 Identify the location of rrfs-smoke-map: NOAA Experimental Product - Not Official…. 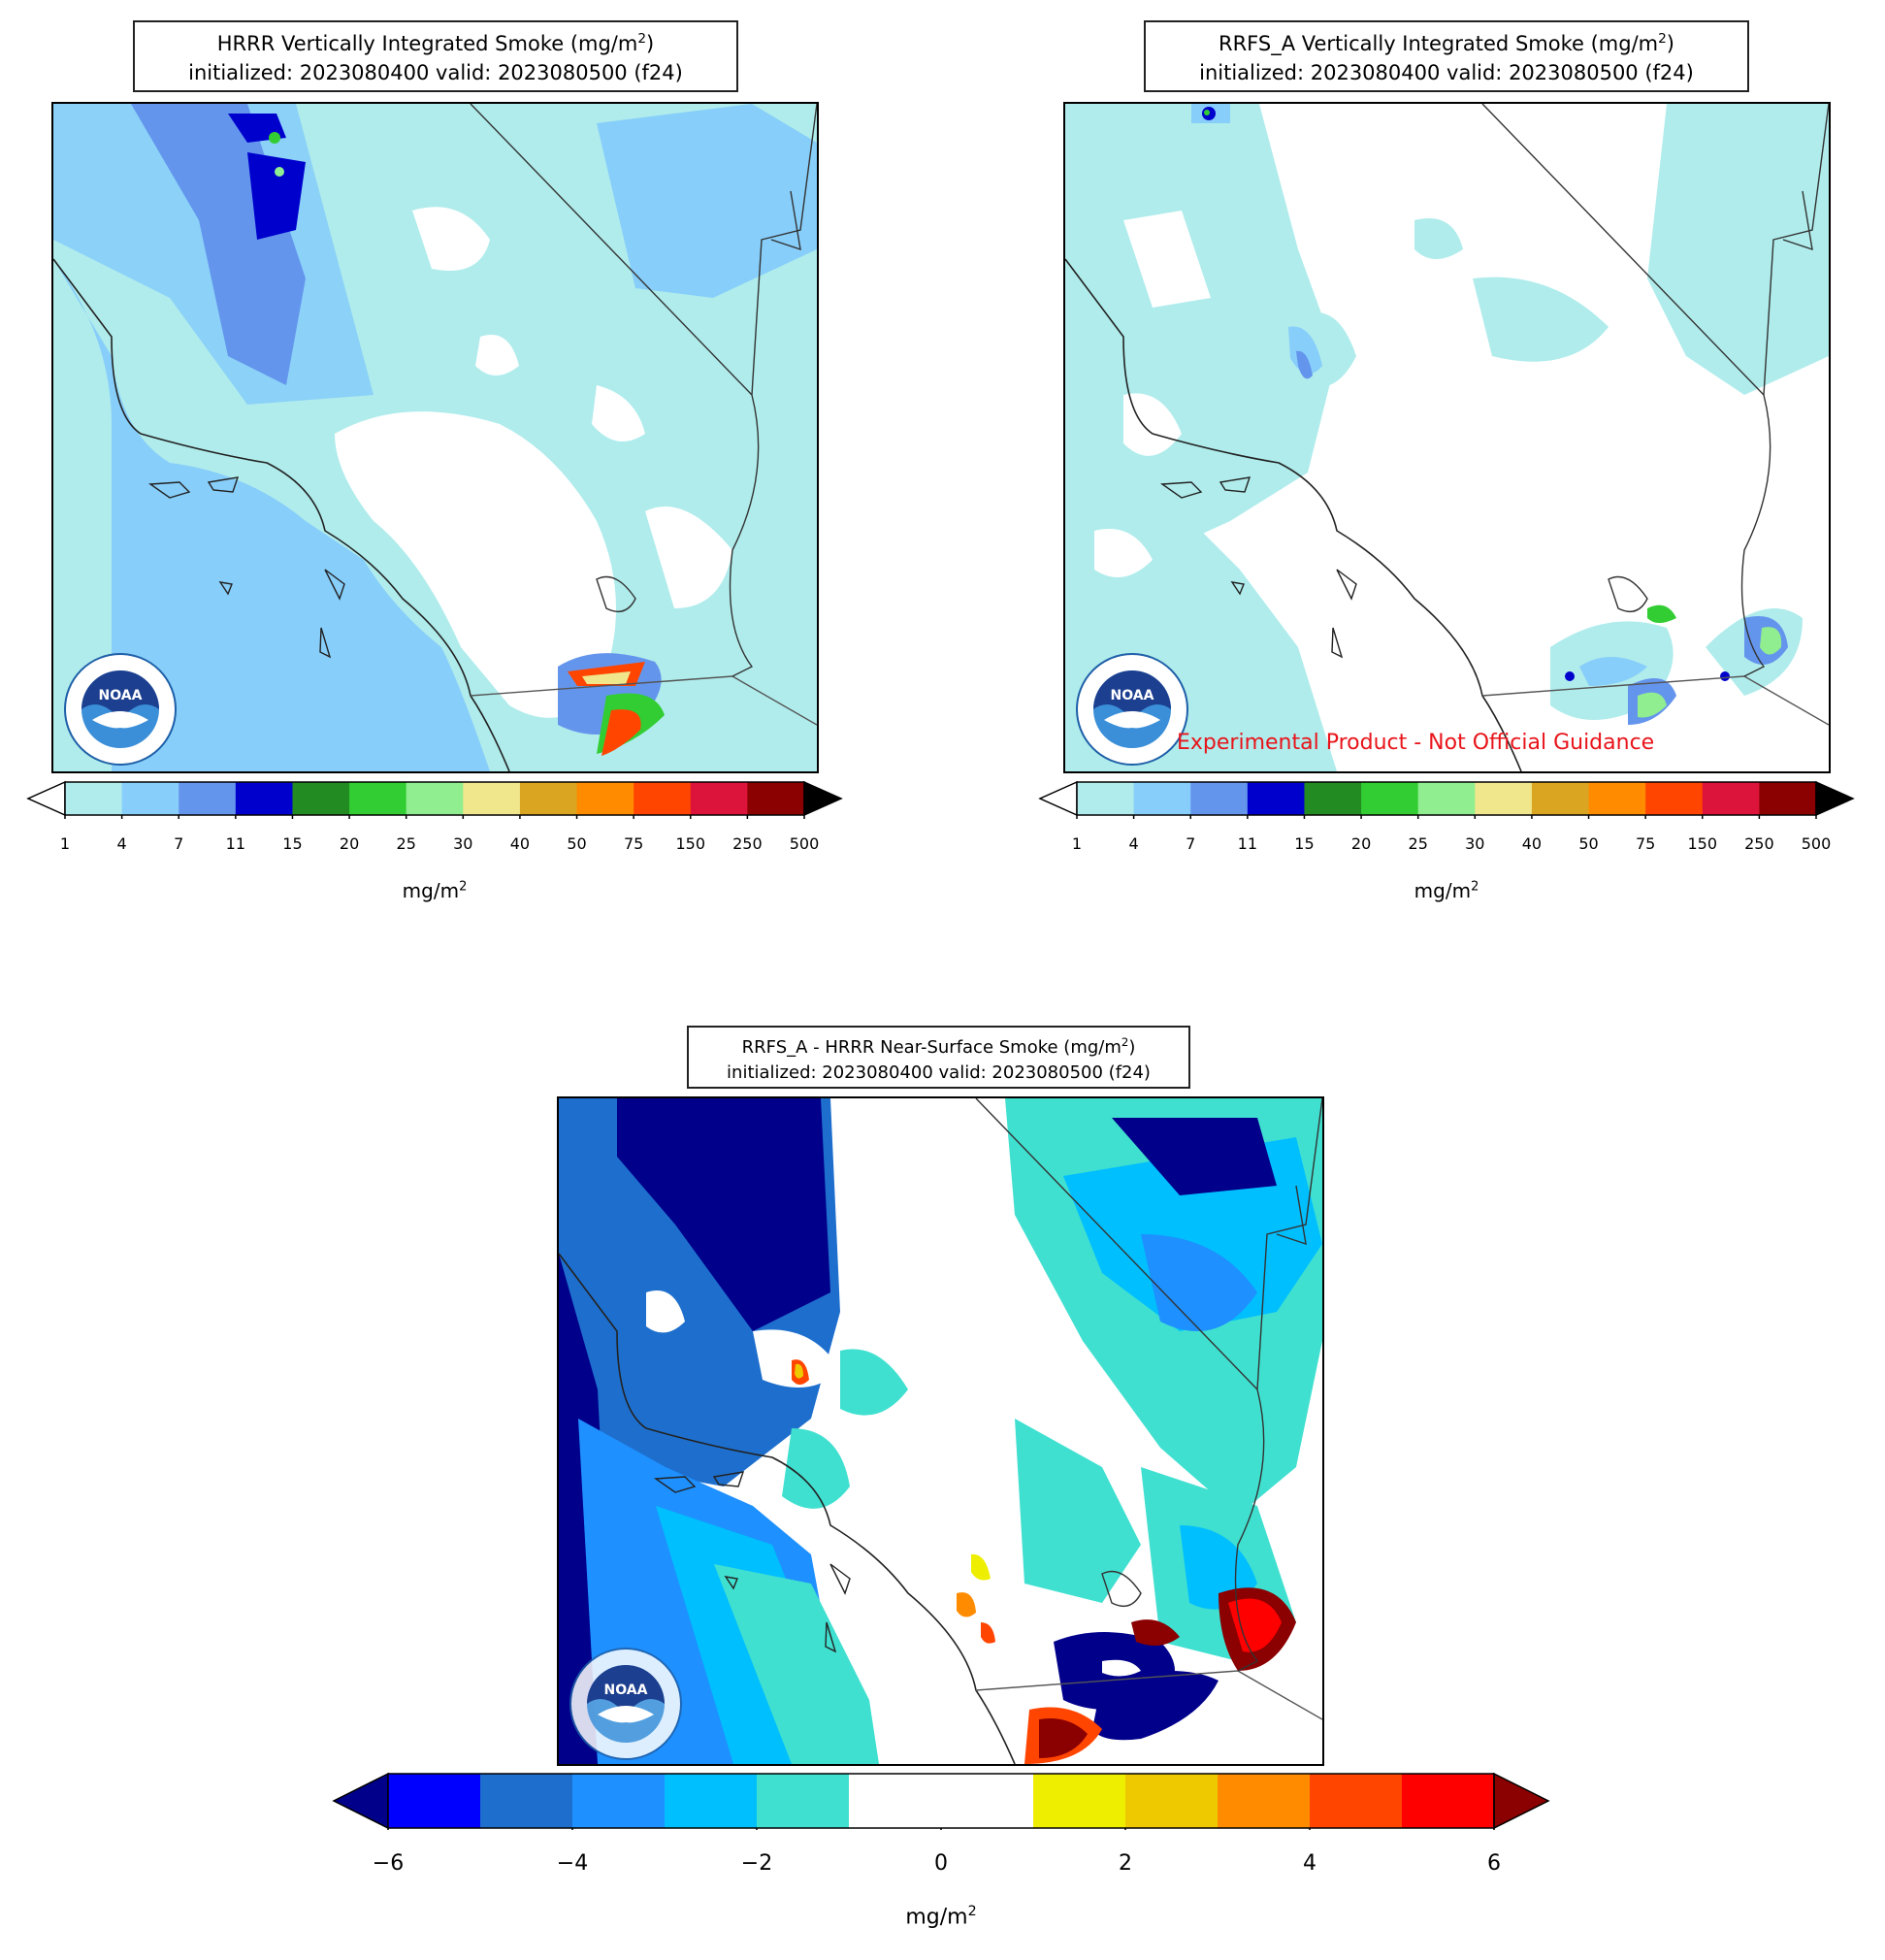
(1447, 437).